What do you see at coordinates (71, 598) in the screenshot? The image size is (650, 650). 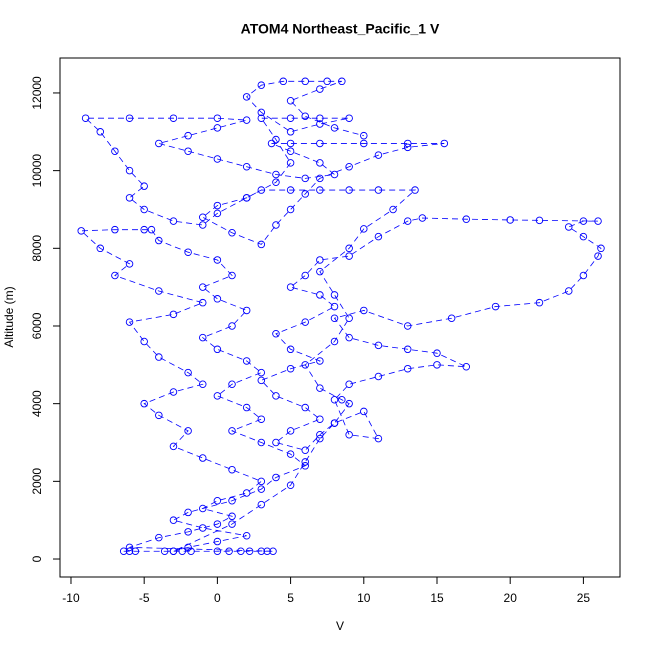 I see `x-tick-label: -10` at bounding box center [71, 598].